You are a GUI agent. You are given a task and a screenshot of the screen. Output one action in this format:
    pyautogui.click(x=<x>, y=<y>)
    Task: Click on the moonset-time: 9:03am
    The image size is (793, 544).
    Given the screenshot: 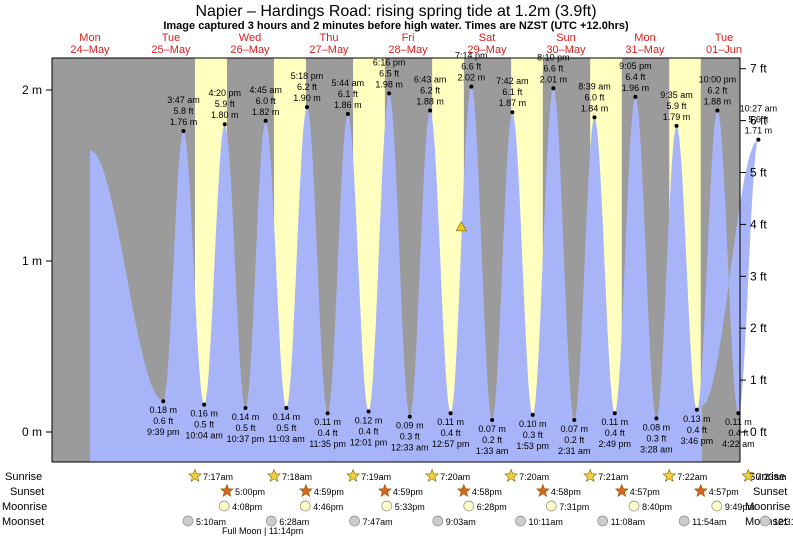 What is the action you would take?
    pyautogui.click(x=461, y=522)
    